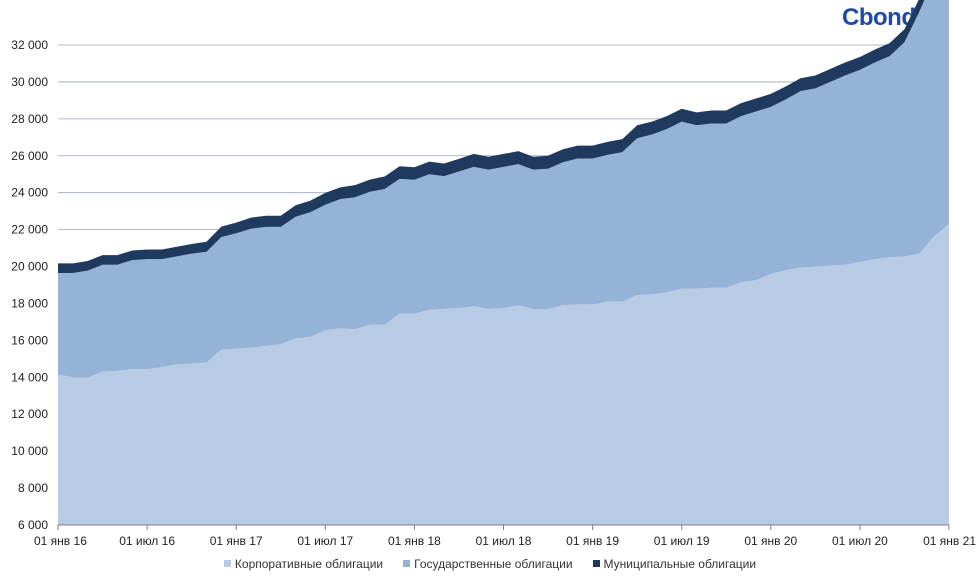 This screenshot has width=980, height=587. What do you see at coordinates (29, 267) in the screenshot?
I see `y-tick-label: 20 000` at bounding box center [29, 267].